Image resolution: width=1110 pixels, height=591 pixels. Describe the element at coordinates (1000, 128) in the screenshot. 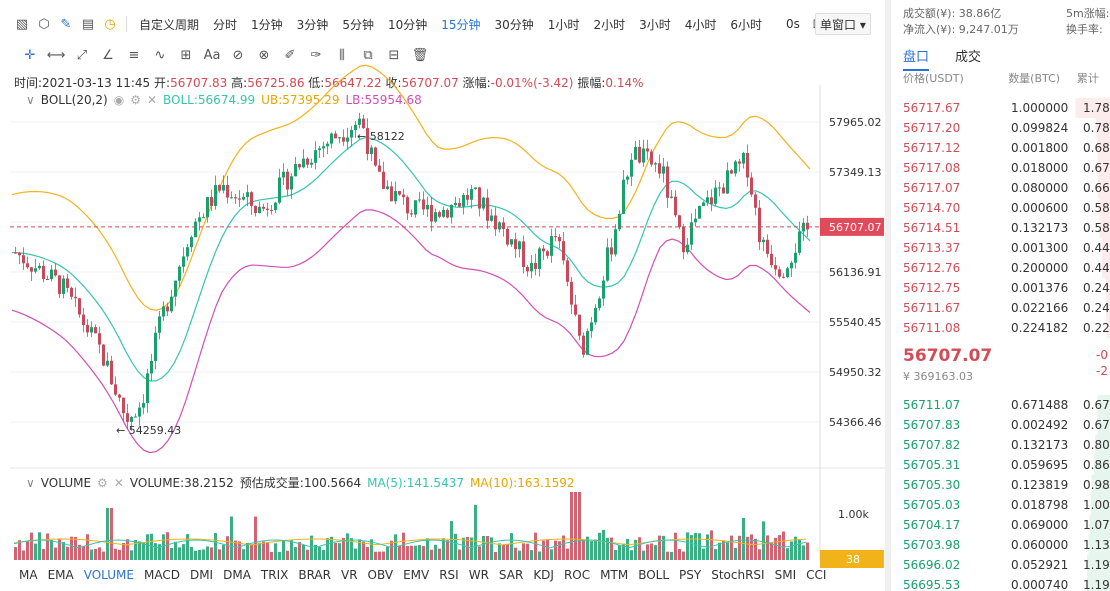

I see `ask-row: 56717.20 0.099824 0.78` at that location.